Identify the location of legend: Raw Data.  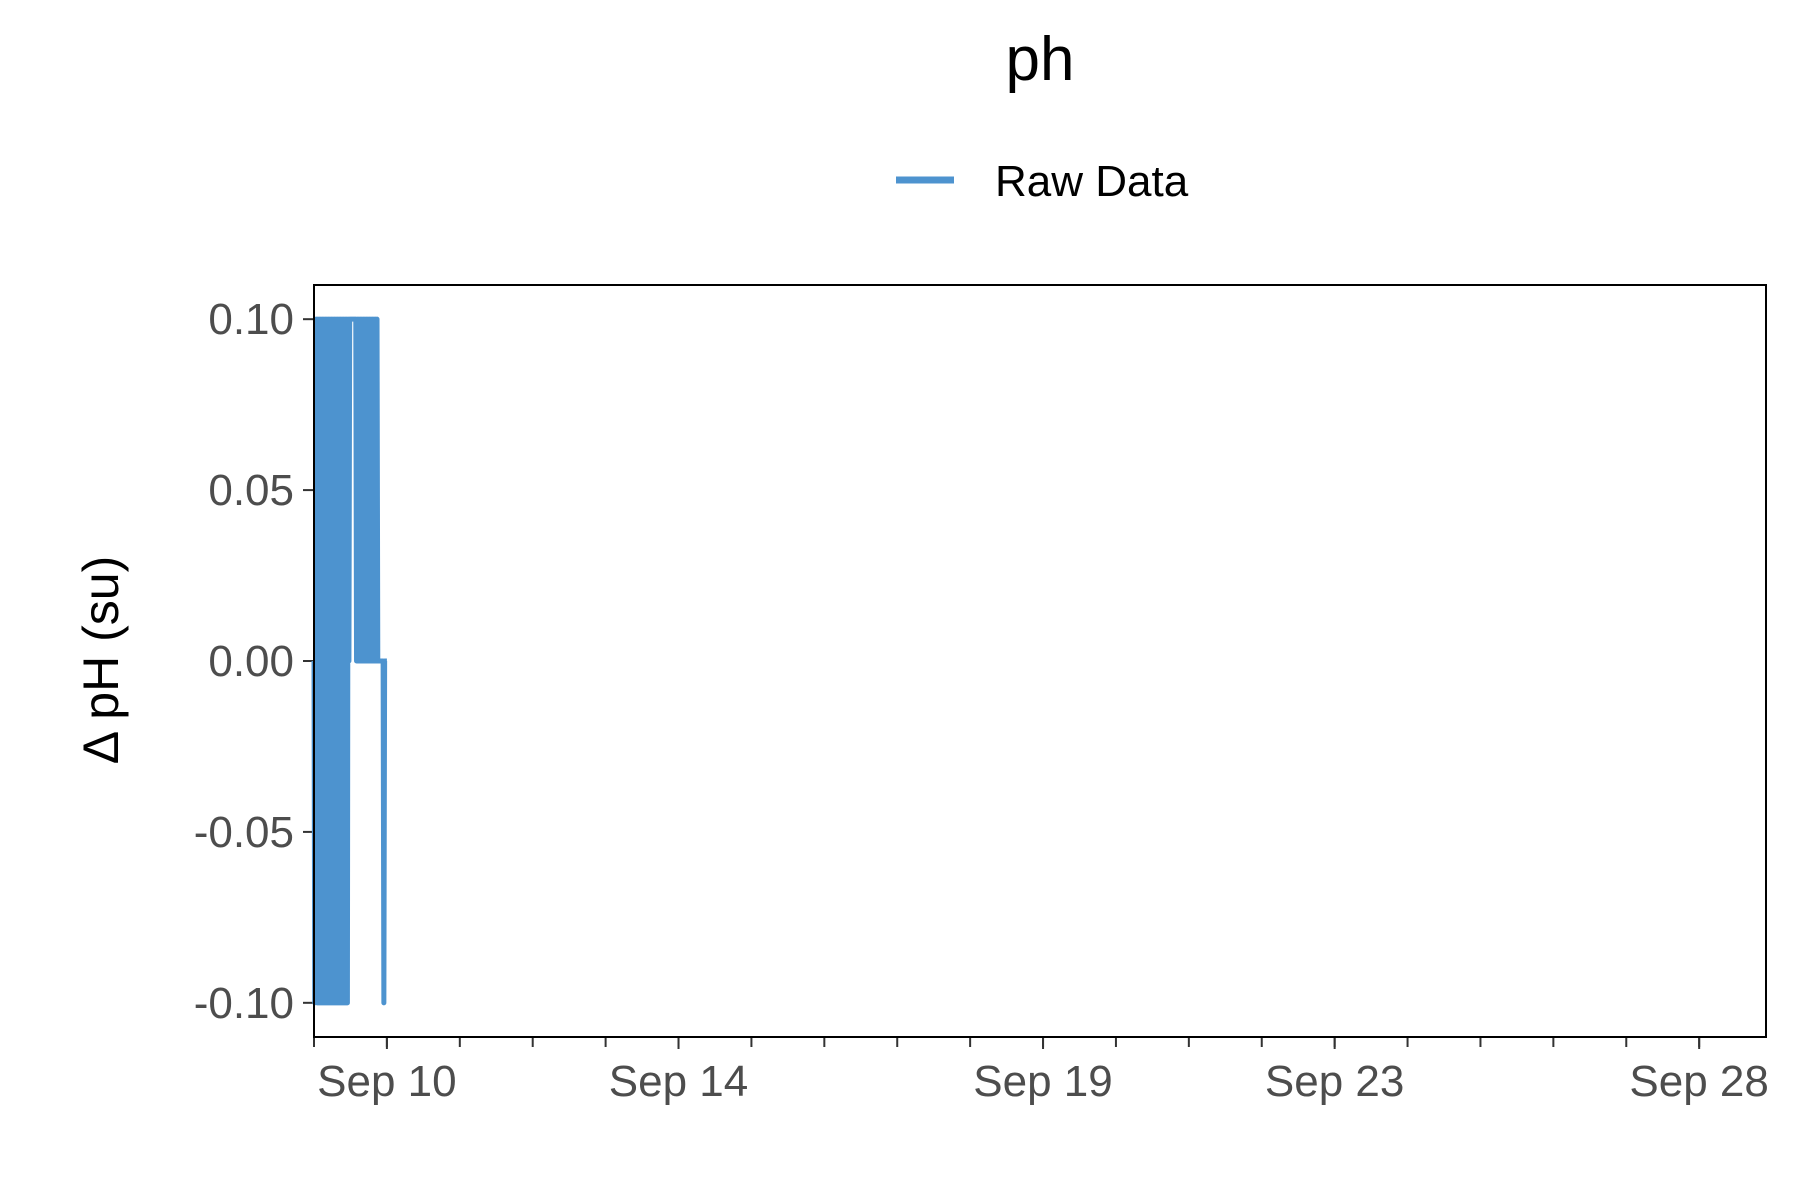
(1042, 181).